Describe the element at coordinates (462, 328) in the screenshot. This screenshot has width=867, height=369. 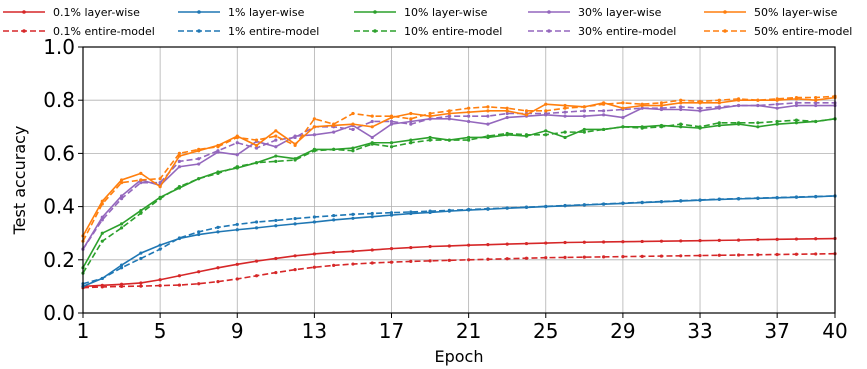
I see `x-axis-ticks: 1 5 9 13 17 21 25 29 33 37 40` at that location.